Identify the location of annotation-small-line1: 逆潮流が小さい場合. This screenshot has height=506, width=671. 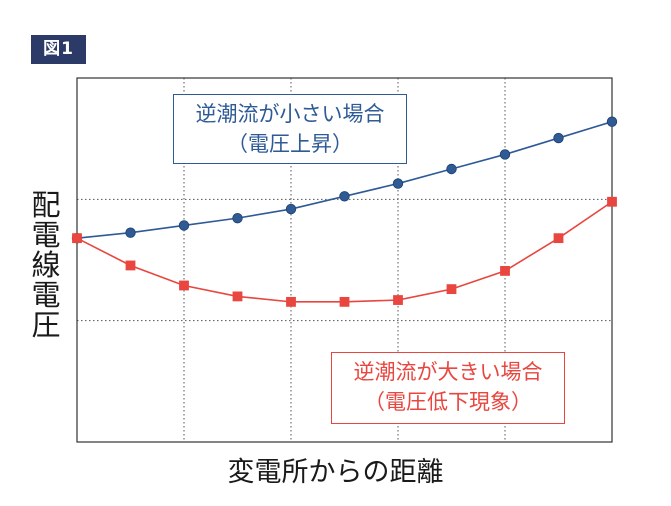
(290, 114).